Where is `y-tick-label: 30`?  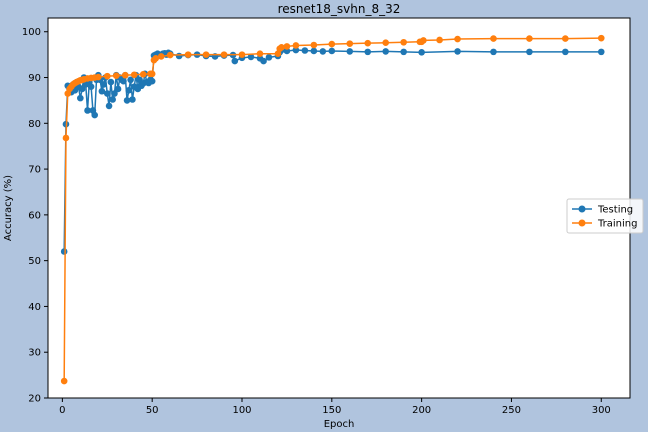
y-tick-label: 30 is located at coordinates (34, 353).